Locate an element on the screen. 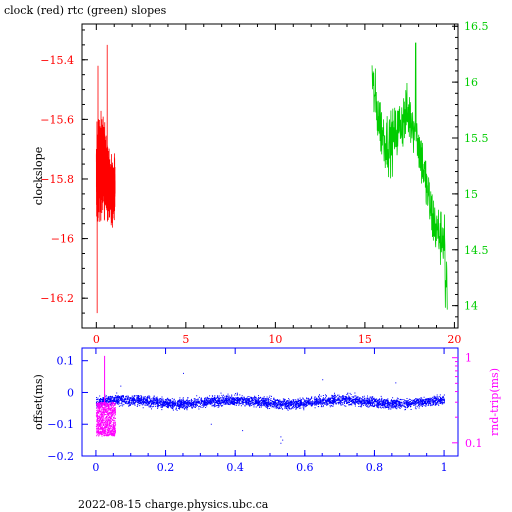  series-round-trip-points is located at coordinates (106, 396).